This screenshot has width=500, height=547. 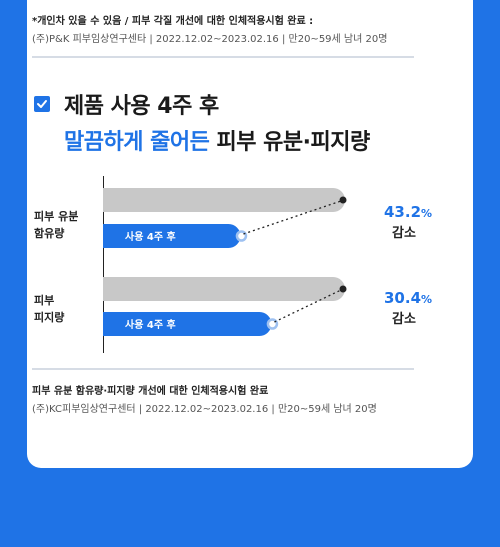 What do you see at coordinates (150, 391) in the screenshot?
I see `bottom-note-line1: 피부 유분 함유량·피지량 개선에 대한 인체적용시험 완료` at bounding box center [150, 391].